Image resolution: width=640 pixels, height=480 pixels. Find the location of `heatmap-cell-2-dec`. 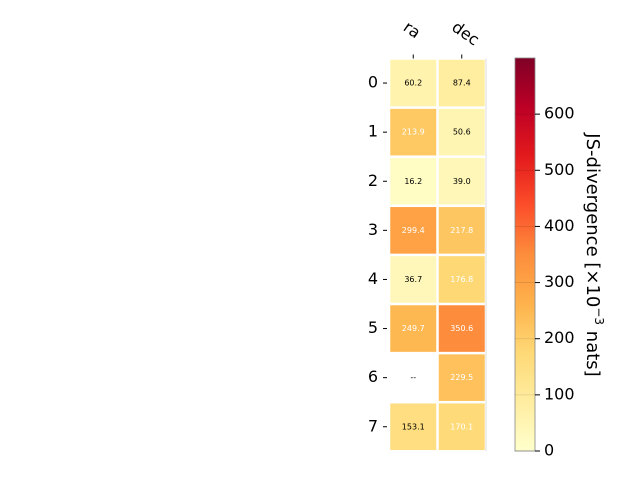

heatmap-cell-2-dec is located at coordinates (461, 181).